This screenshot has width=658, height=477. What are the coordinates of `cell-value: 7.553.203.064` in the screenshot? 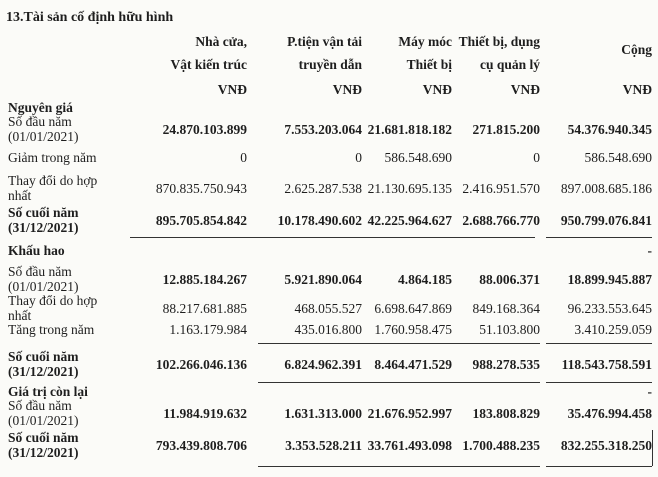 It's located at (323, 129).